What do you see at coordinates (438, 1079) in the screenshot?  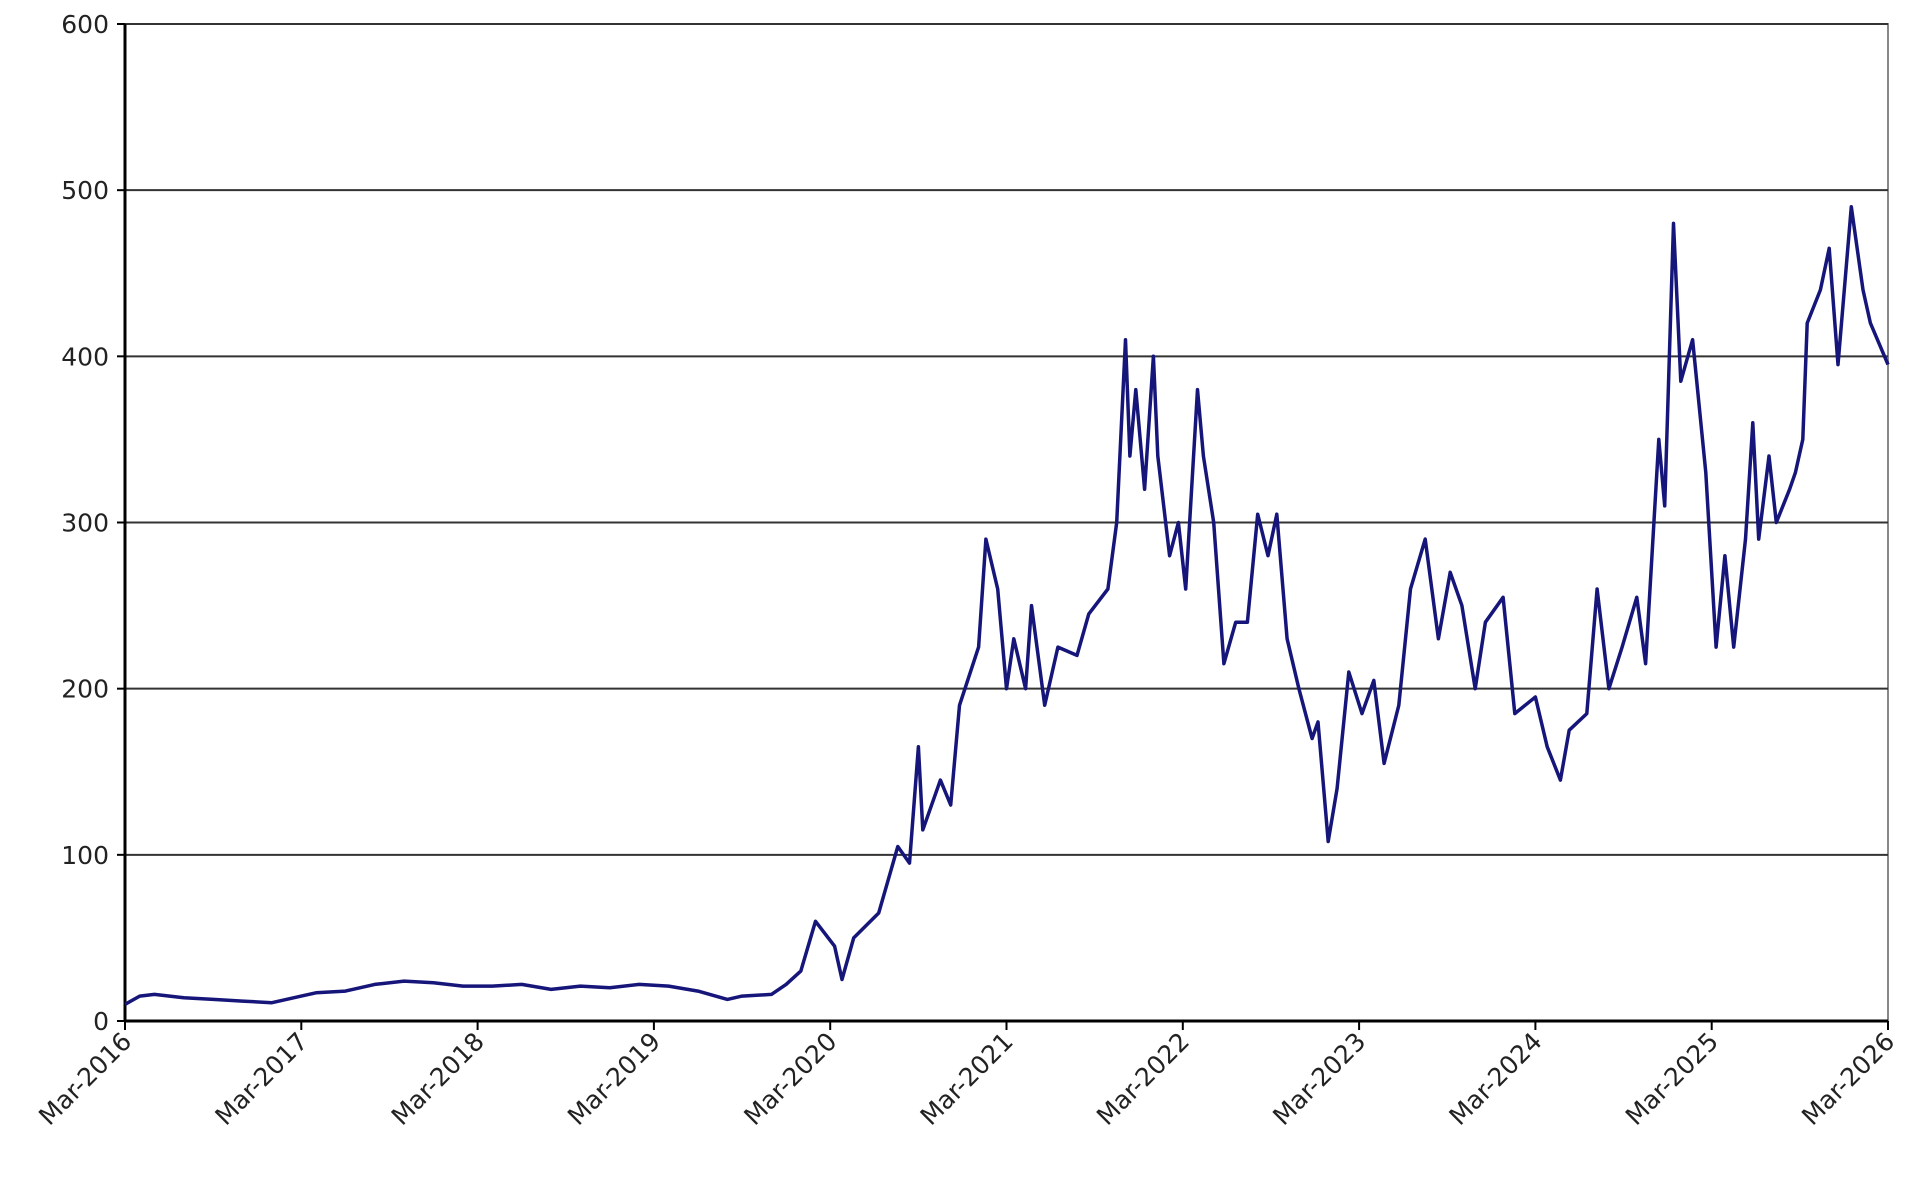 I see `x-tick-label: Mar-2018` at bounding box center [438, 1079].